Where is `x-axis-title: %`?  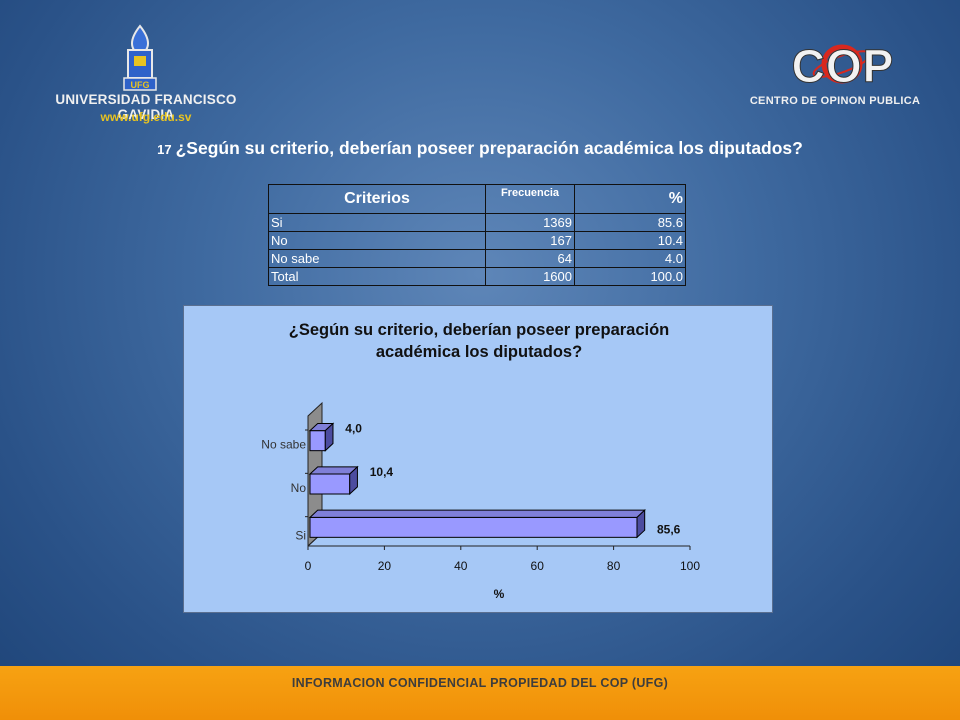 x-axis-title: % is located at coordinates (499, 594).